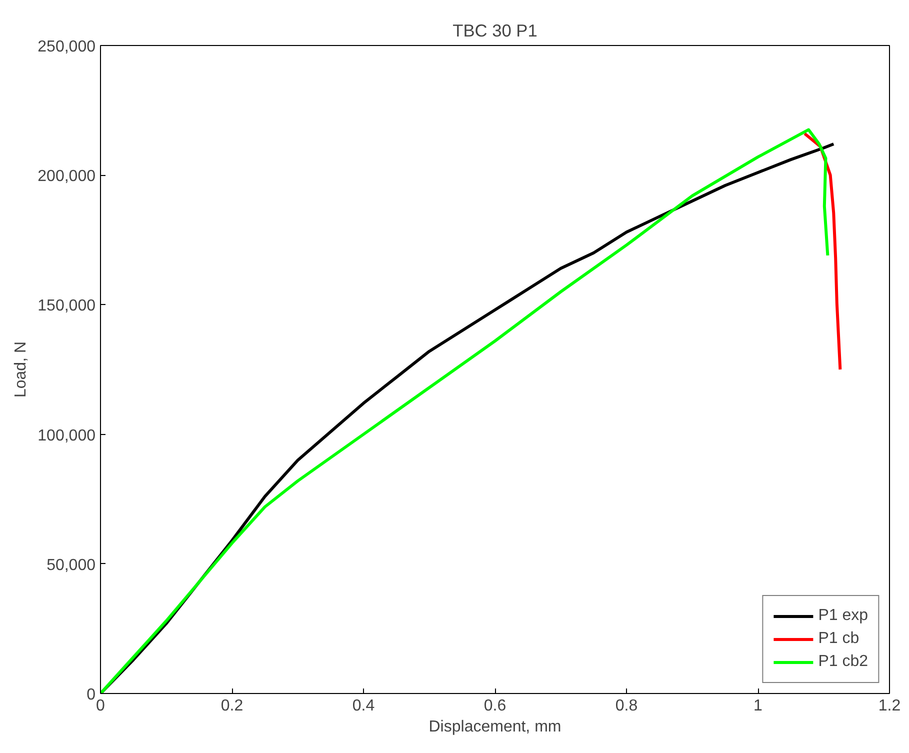 Image resolution: width=909 pixels, height=753 pixels. What do you see at coordinates (91, 695) in the screenshot?
I see `y-tick-label: 0` at bounding box center [91, 695].